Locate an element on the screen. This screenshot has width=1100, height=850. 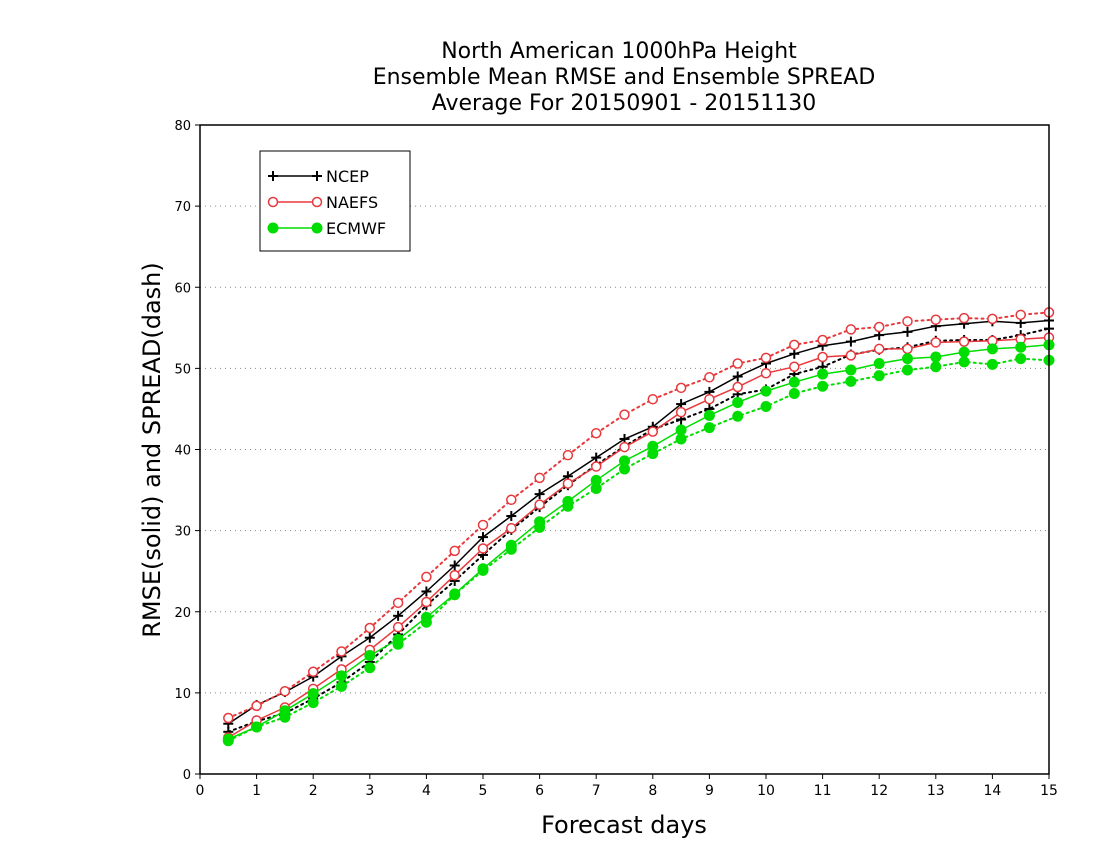
legend-label-ncep: NCEP is located at coordinates (347, 176).